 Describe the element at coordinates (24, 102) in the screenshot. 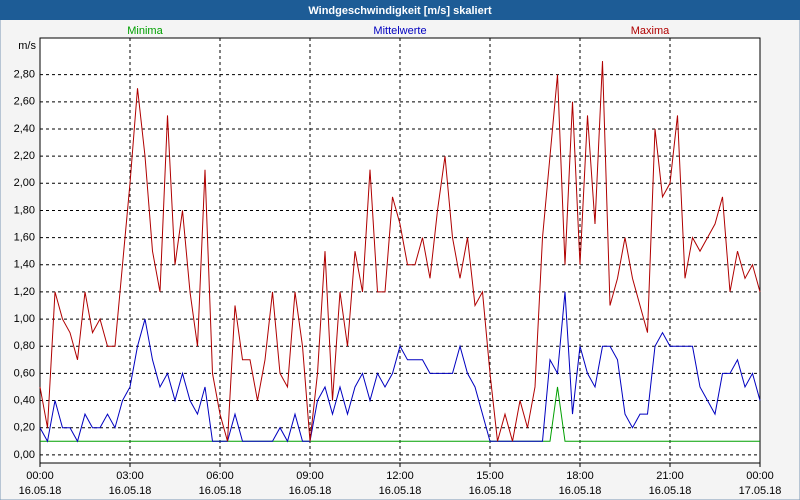

I see `y-tick-label: 2,60` at that location.